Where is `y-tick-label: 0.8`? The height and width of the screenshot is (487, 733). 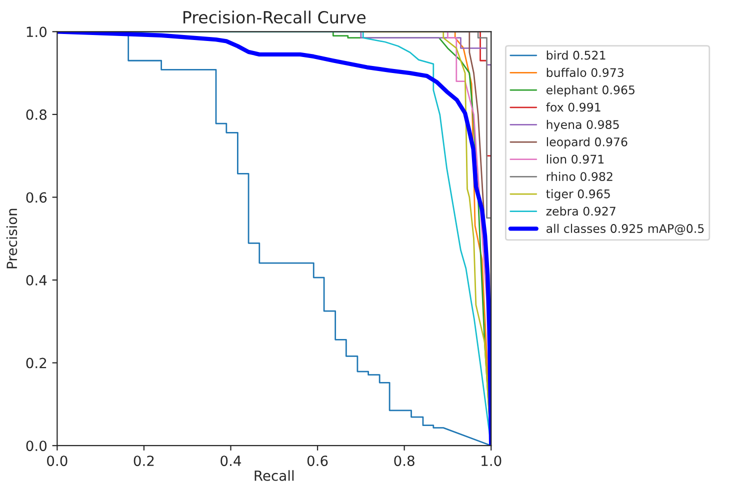 y-tick-label: 0.8 is located at coordinates (36, 114).